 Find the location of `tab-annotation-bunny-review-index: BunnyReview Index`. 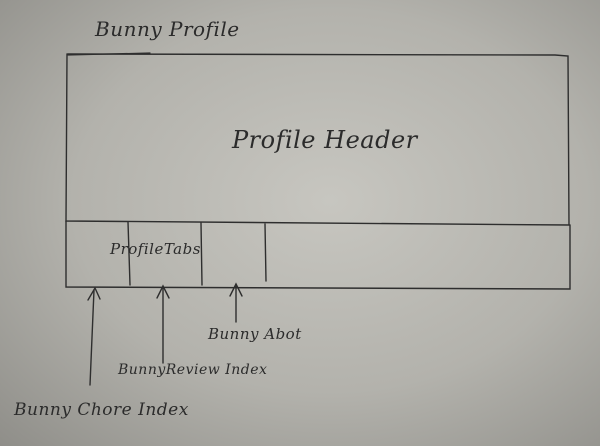

tab-annotation-bunny-review-index: BunnyReview Index is located at coordinates (193, 370).